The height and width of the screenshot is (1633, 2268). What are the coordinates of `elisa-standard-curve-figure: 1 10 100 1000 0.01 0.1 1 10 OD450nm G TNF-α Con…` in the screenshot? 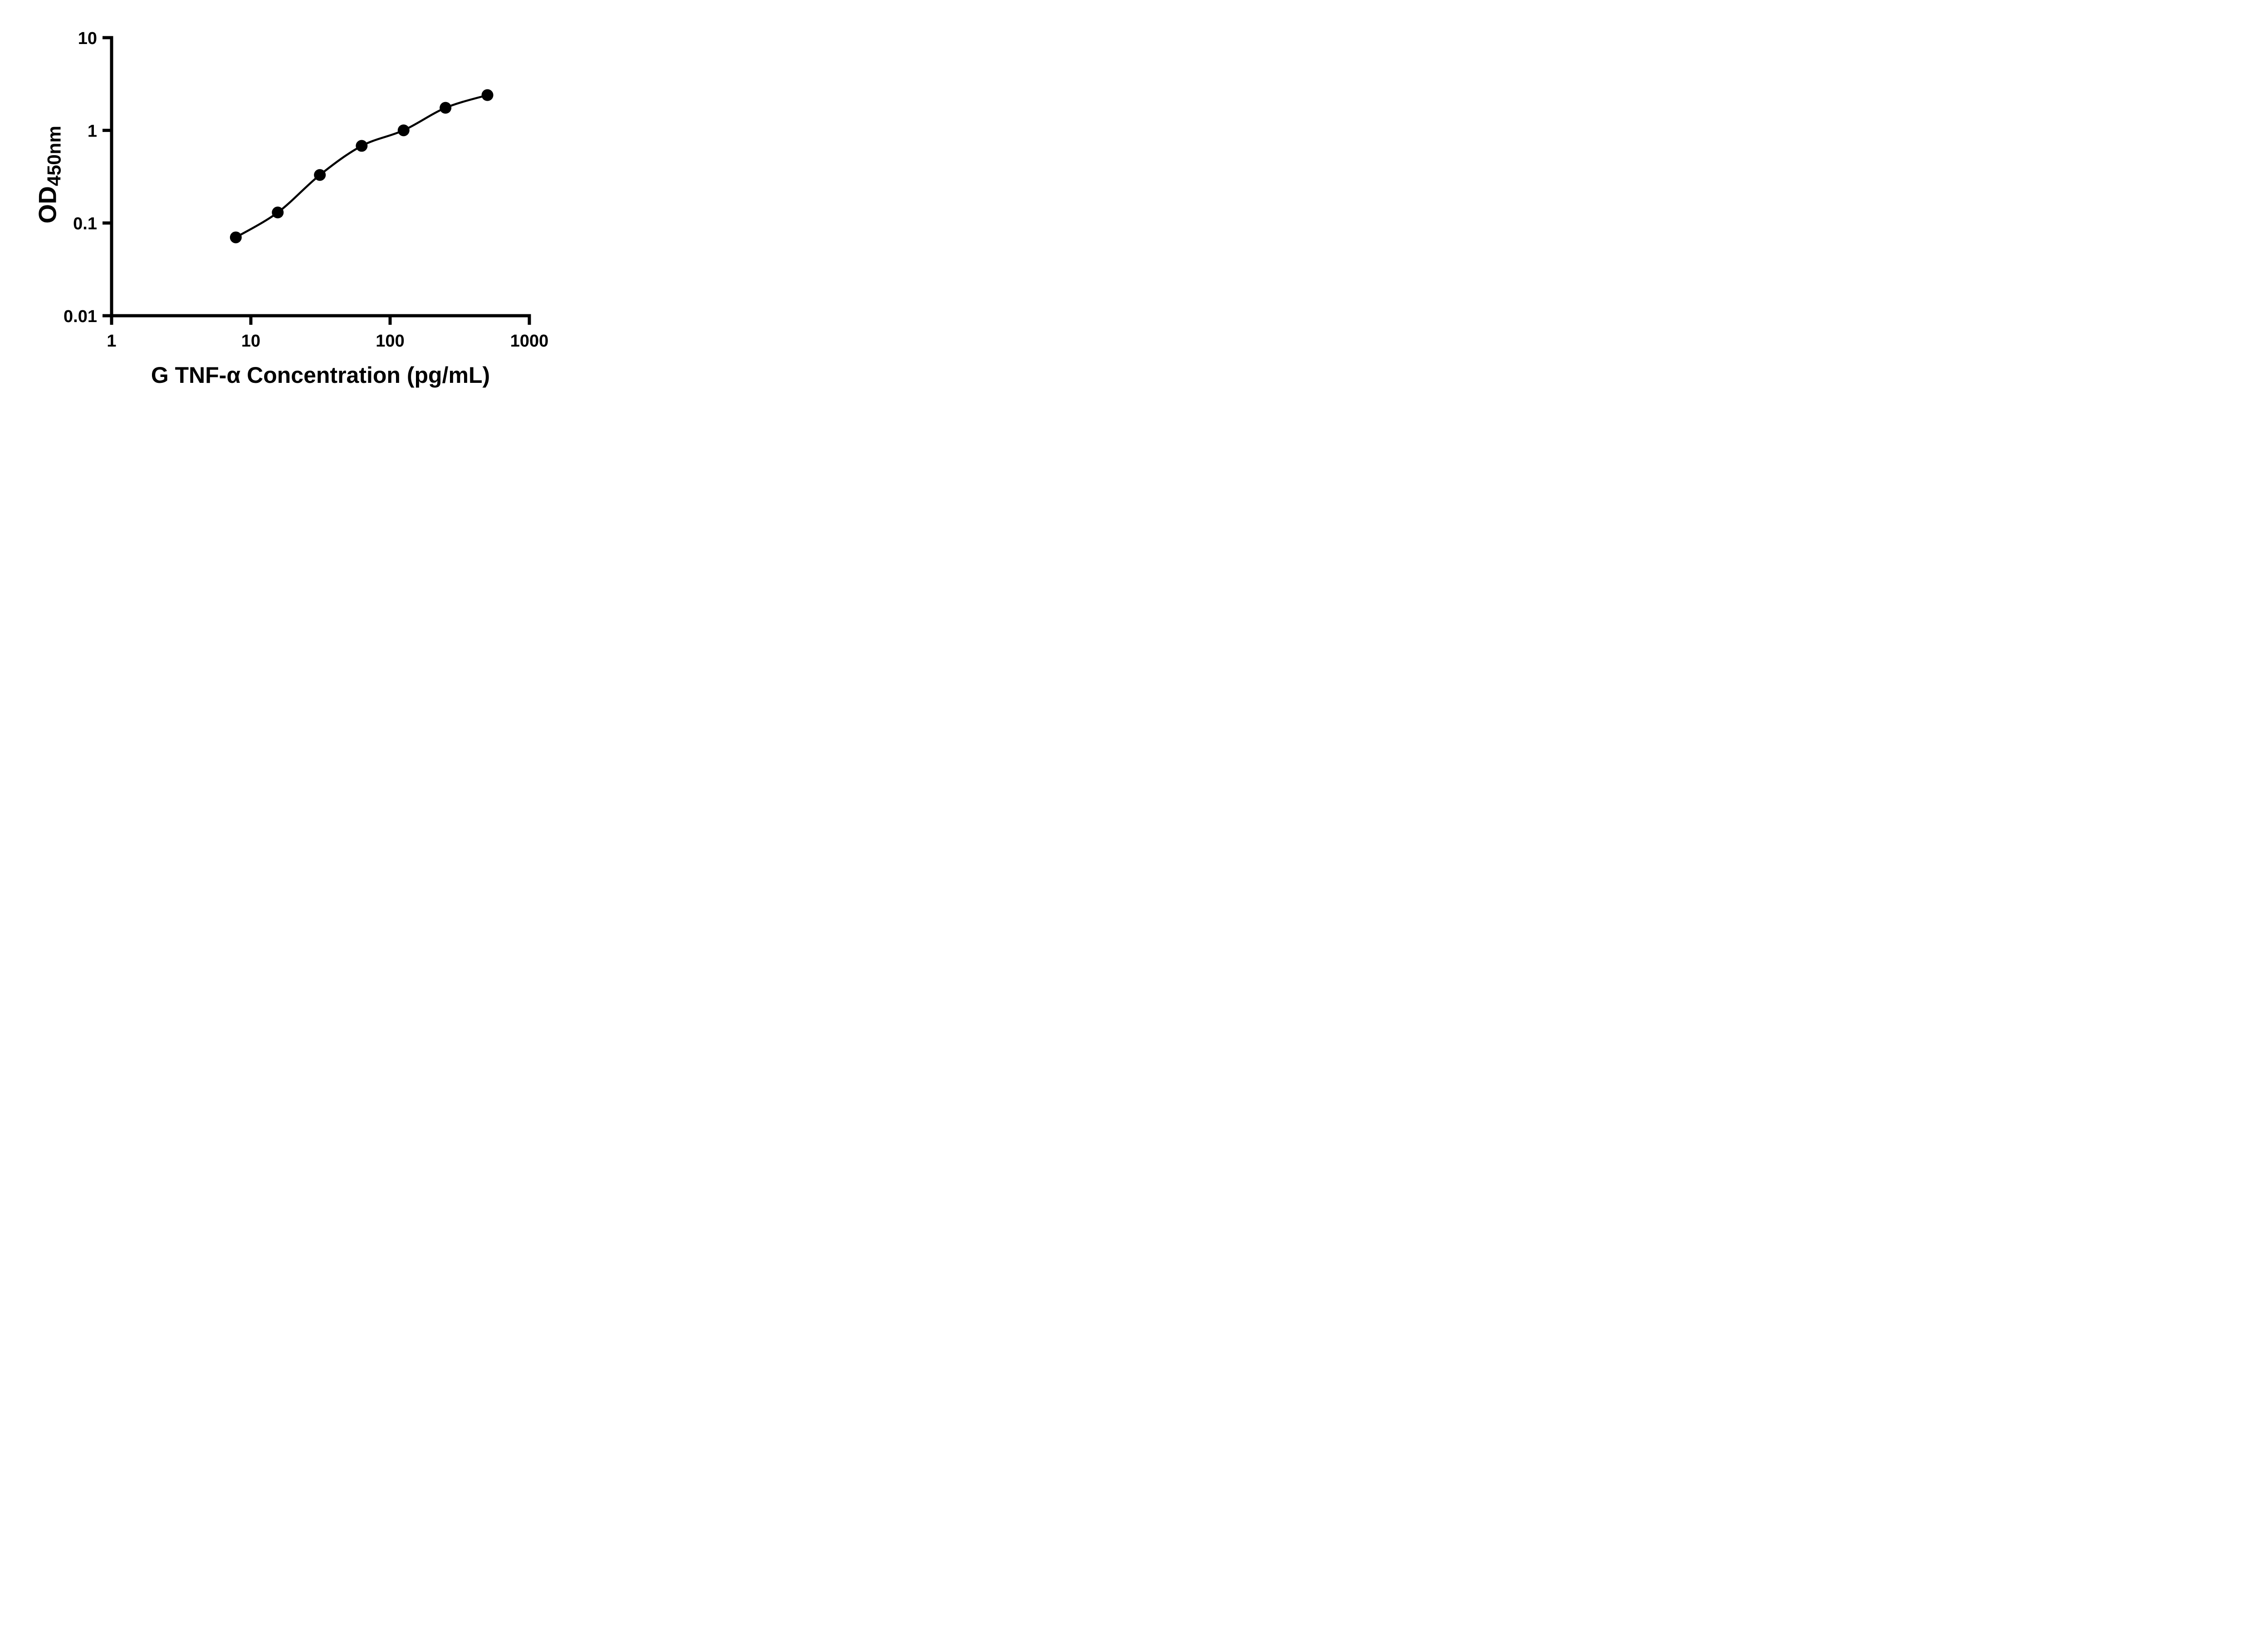 It's located at (291, 204).